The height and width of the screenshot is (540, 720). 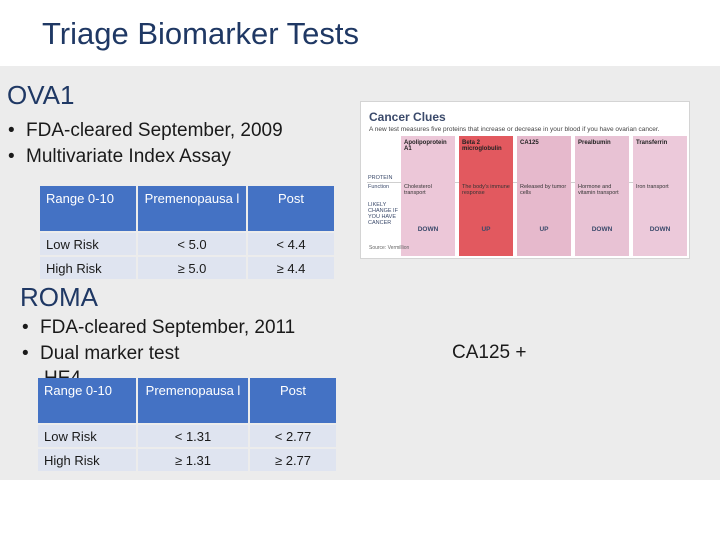 I want to click on protein-name: Beta 2 microglobulin, so click(x=482, y=146).